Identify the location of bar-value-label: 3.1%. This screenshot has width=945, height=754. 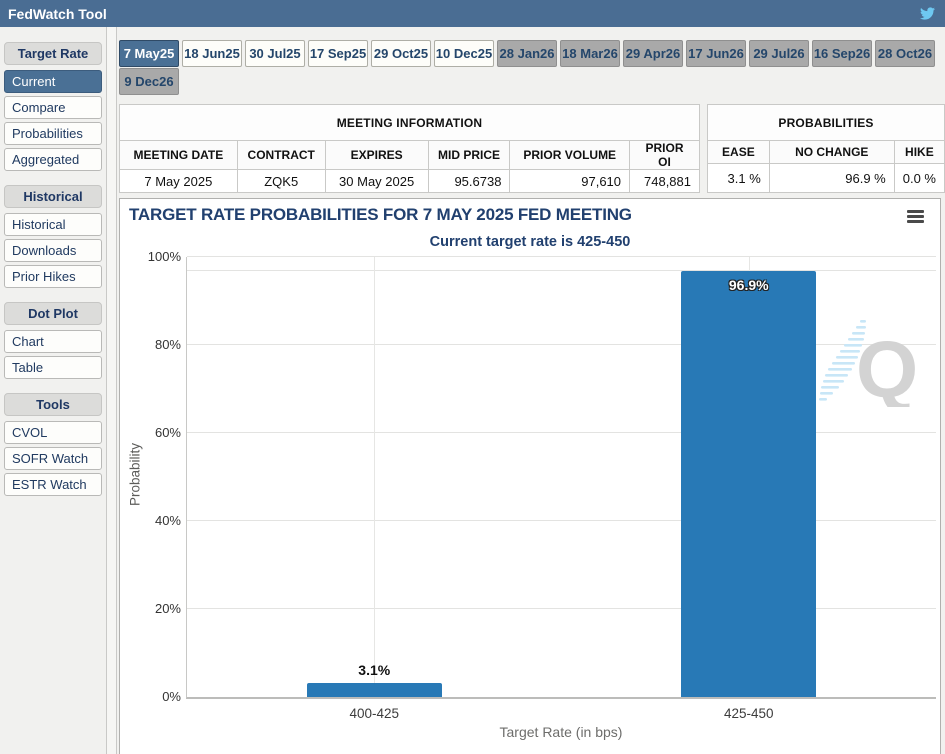
(374, 670).